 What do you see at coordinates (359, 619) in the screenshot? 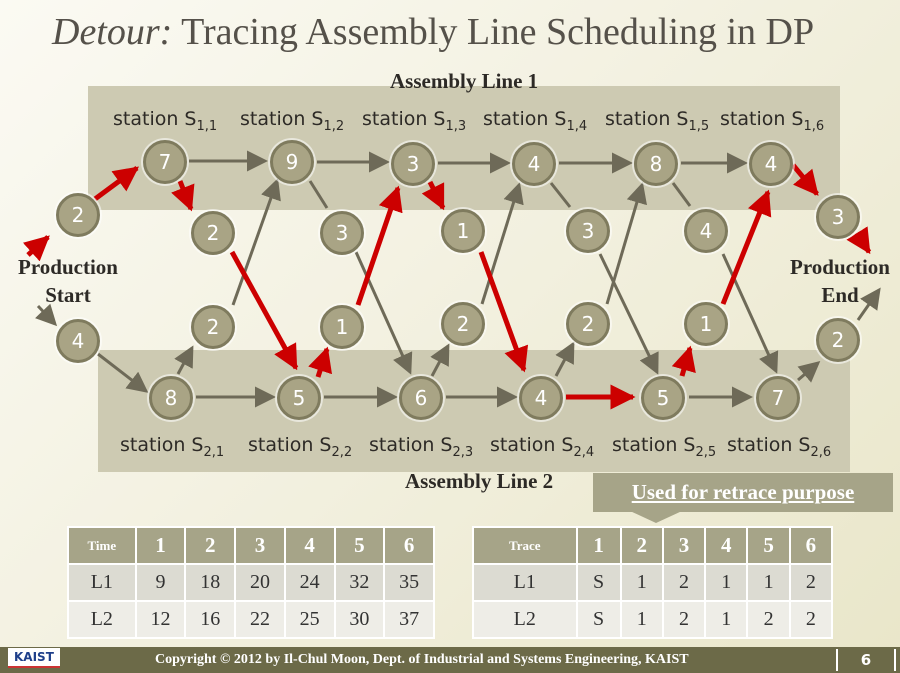
I see `table-cell: 30` at bounding box center [359, 619].